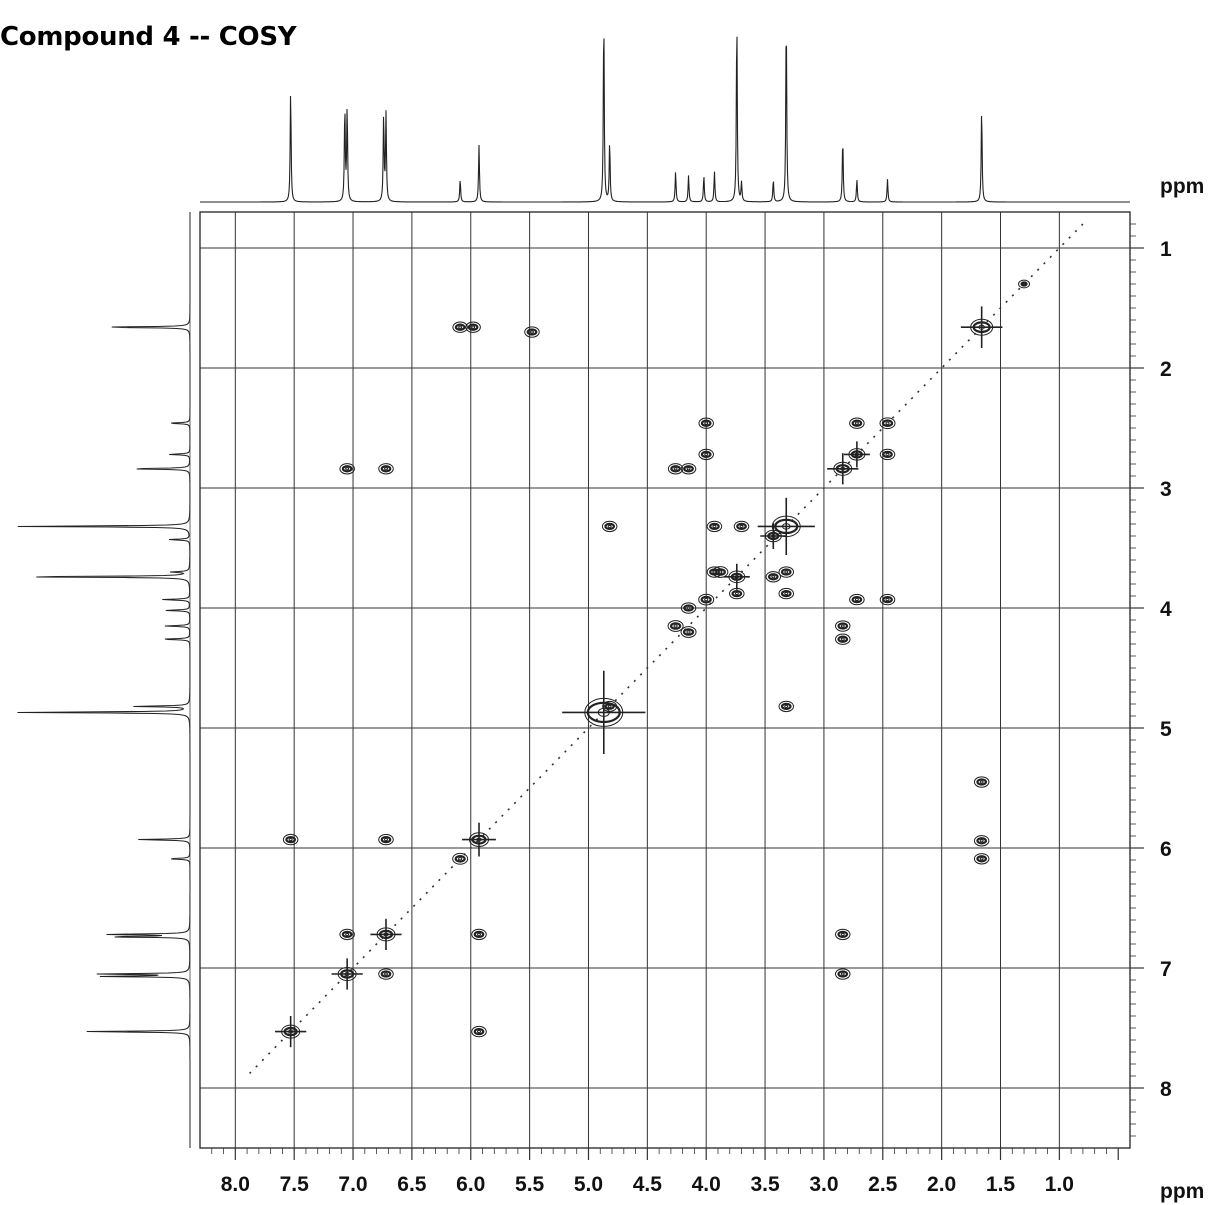 The height and width of the screenshot is (1205, 1223). I want to click on x-tick-label: 7.5, so click(295, 1184).